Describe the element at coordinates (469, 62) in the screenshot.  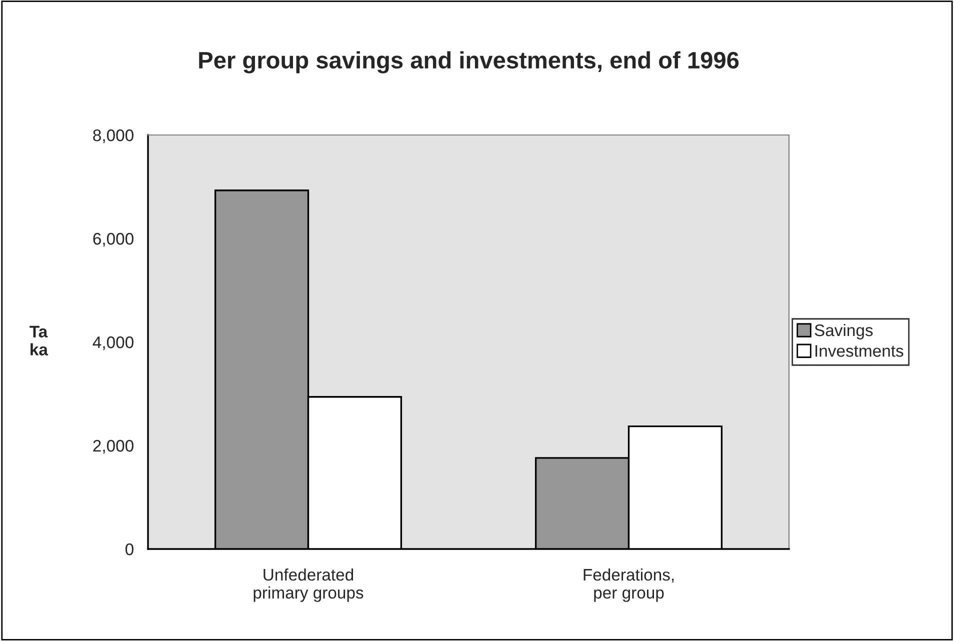
I see `chart-title: Per group savings and investments, end of 1996` at that location.